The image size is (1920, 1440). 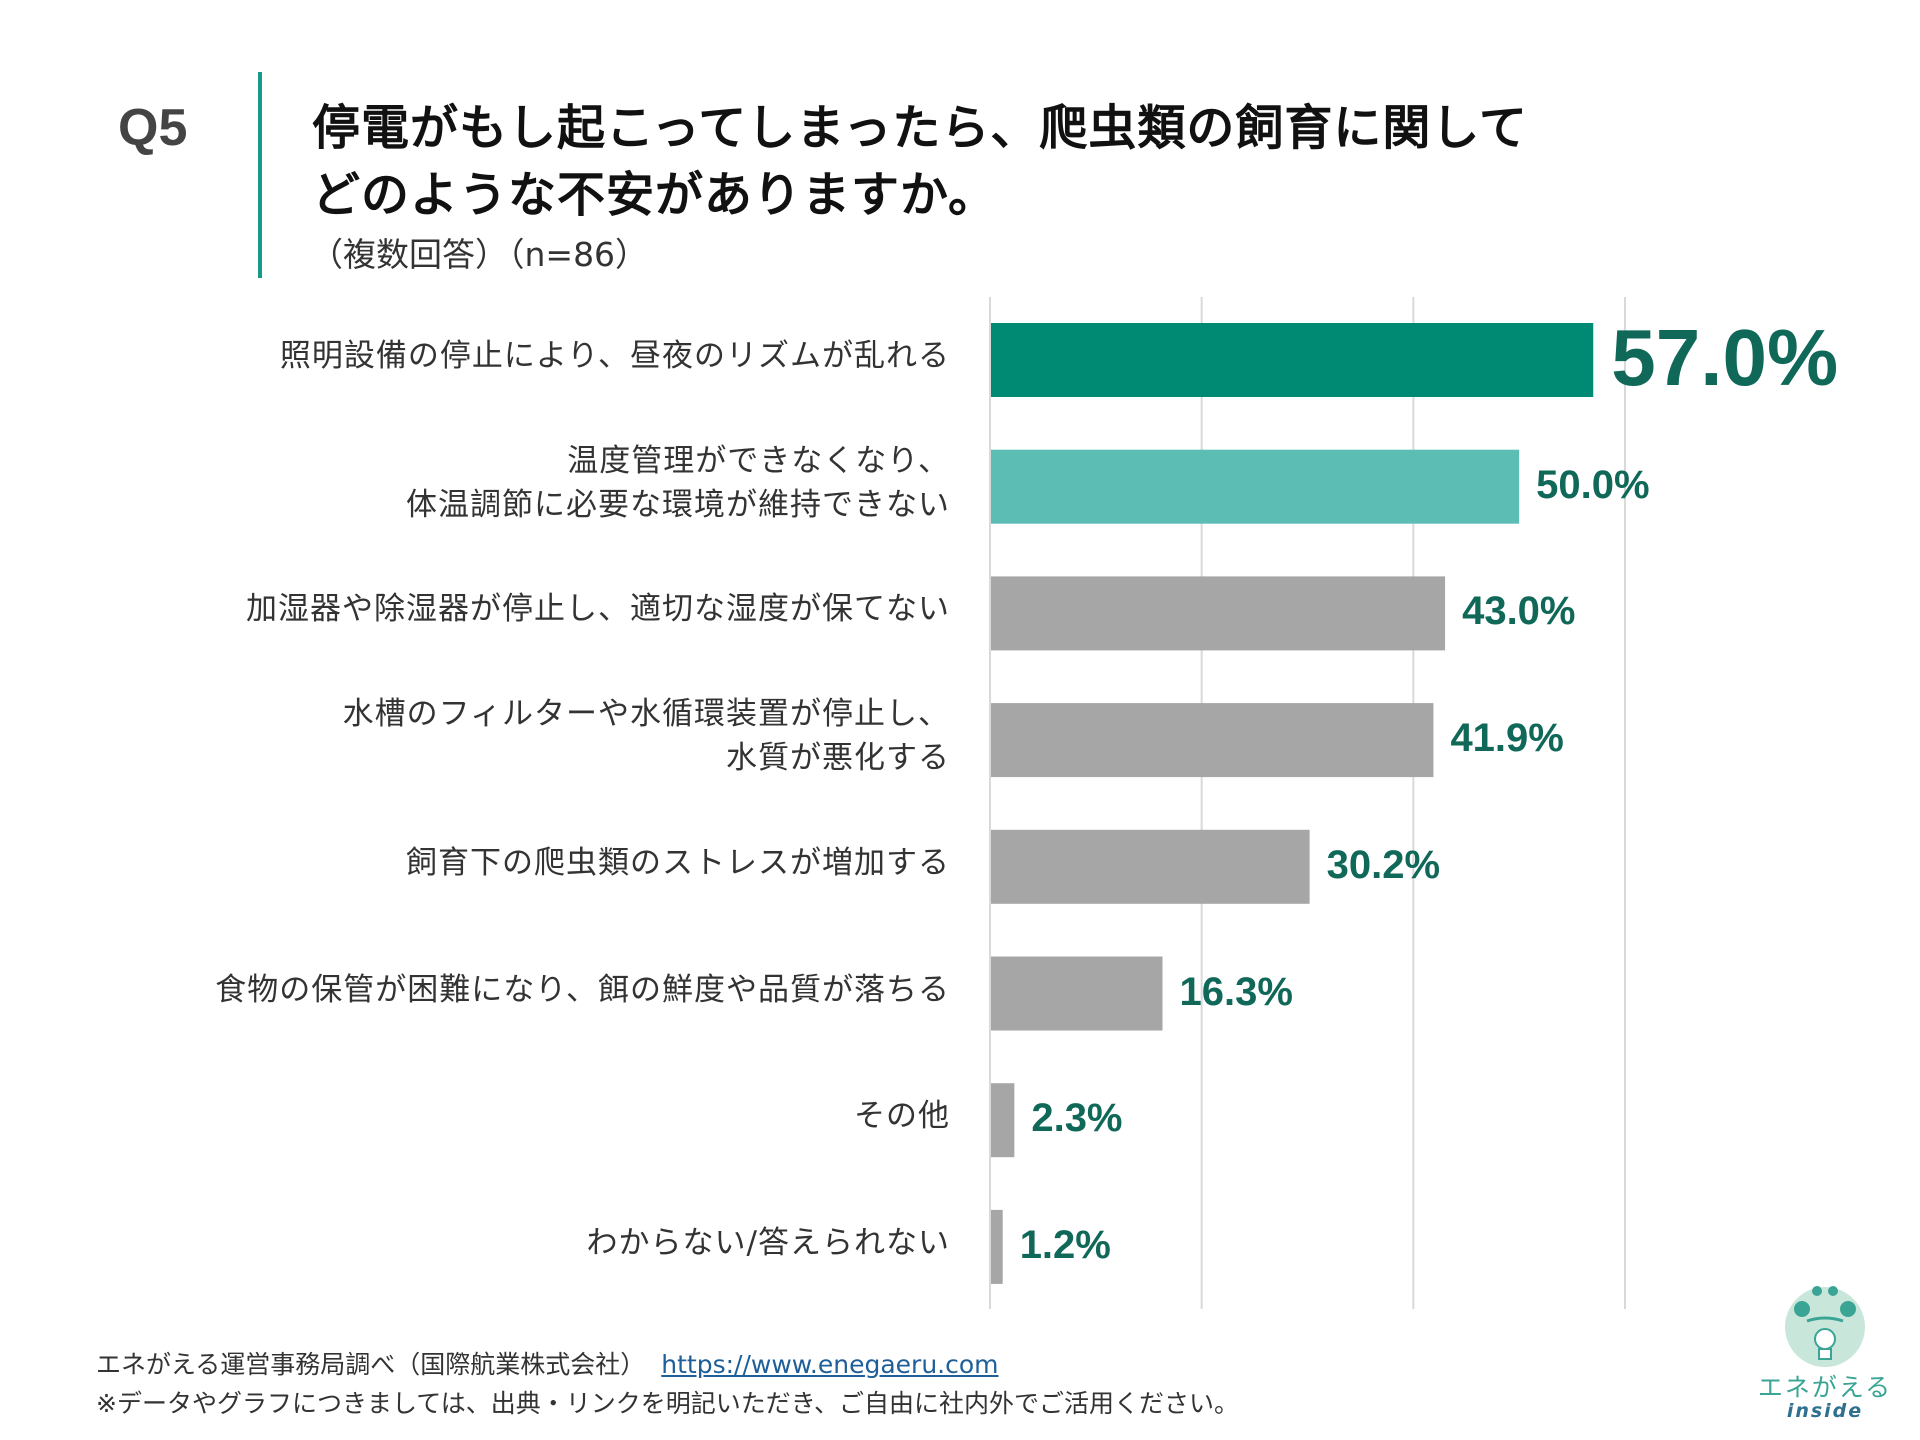 I want to click on title-divider, so click(x=260, y=175).